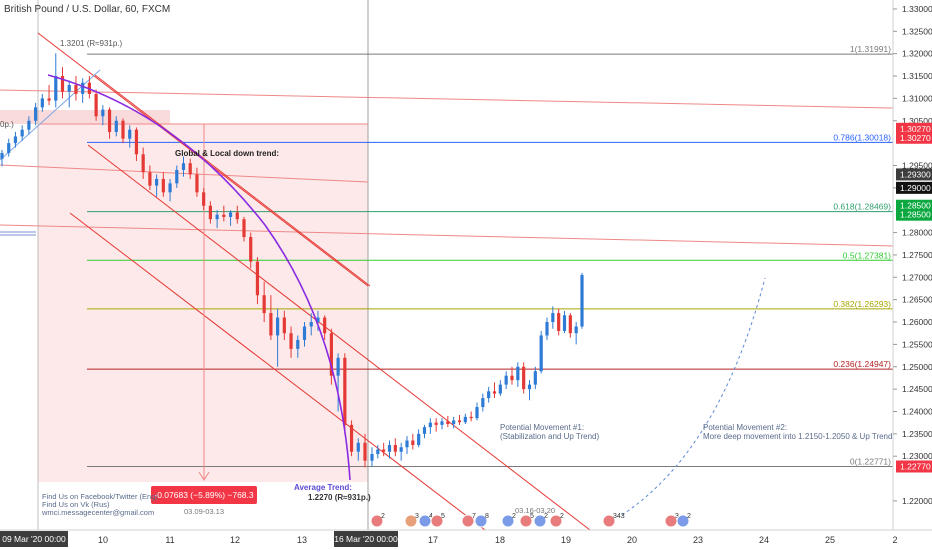  I want to click on price-tick-13: 1.25500, so click(917, 344).